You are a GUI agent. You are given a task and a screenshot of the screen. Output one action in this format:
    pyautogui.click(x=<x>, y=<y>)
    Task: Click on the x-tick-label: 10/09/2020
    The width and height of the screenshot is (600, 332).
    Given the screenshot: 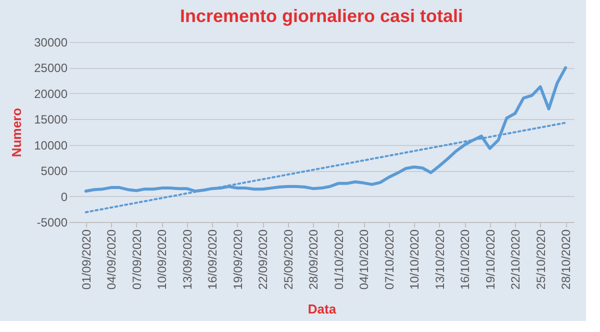 What is the action you would take?
    pyautogui.click(x=162, y=259)
    